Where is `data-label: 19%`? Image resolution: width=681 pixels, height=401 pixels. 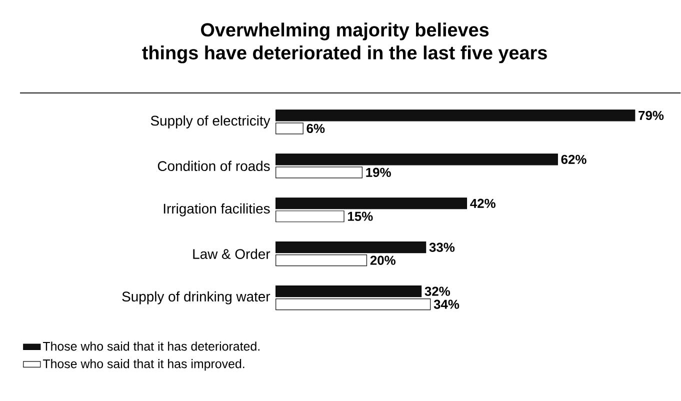
data-label: 19% is located at coordinates (378, 173).